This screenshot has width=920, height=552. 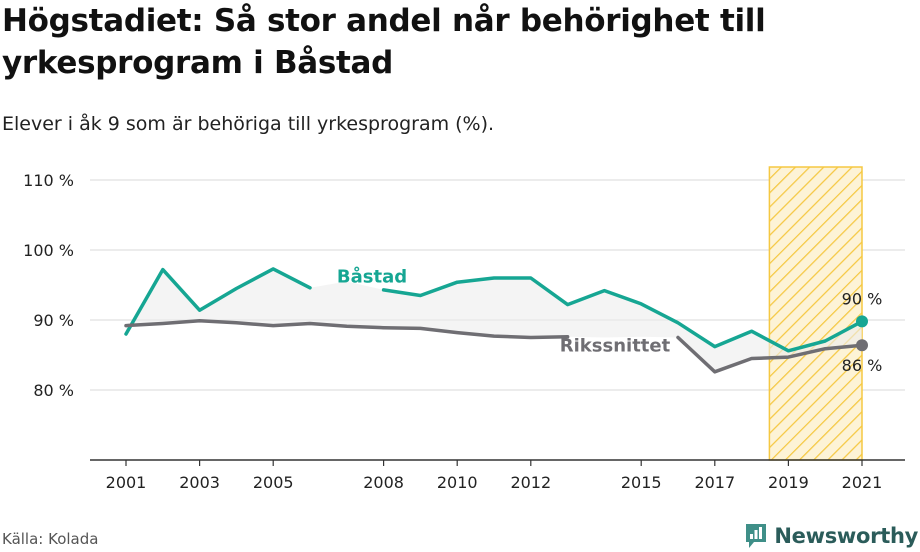 What do you see at coordinates (530, 482) in the screenshot?
I see `x-tick-label: 2012` at bounding box center [530, 482].